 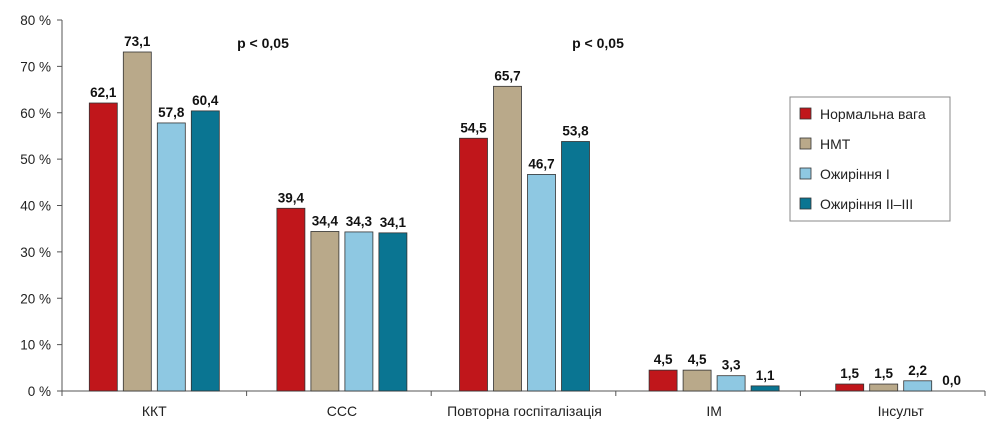 I want to click on legend-box, so click(x=870, y=159).